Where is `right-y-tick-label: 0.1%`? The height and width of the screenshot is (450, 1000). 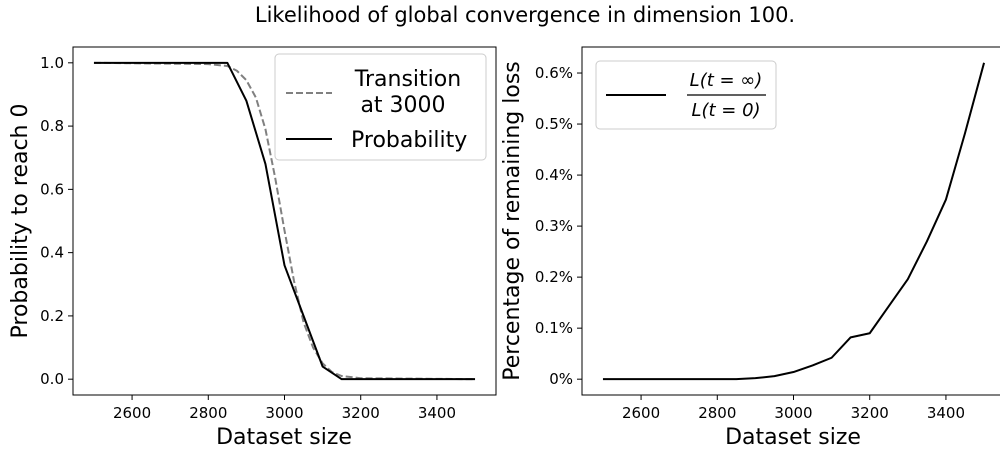
right-y-tick-label: 0.1% is located at coordinates (554, 328).